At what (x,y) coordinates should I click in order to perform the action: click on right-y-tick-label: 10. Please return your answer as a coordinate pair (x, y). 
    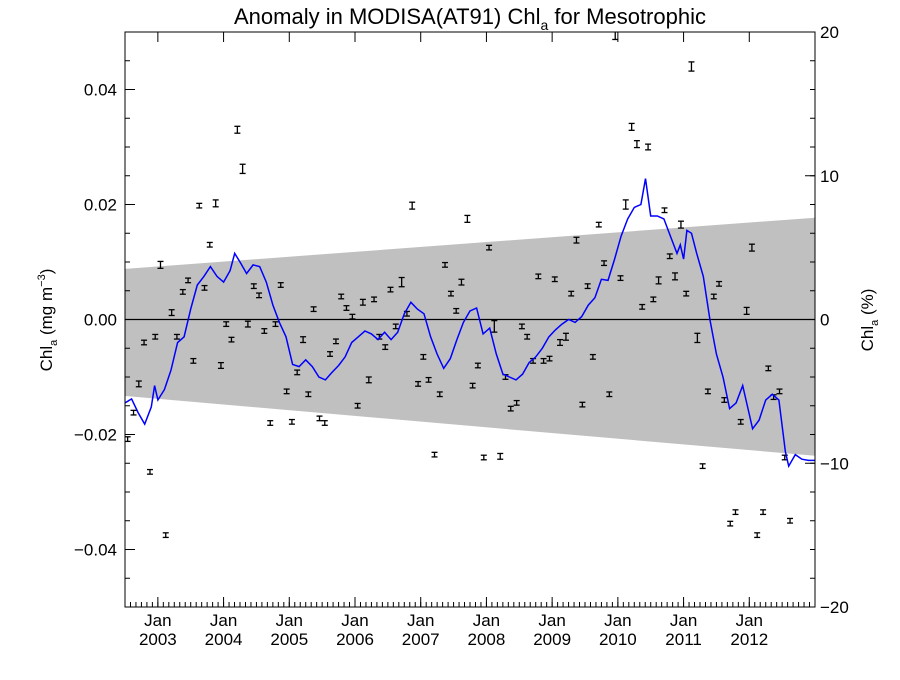
    Looking at the image, I should click on (829, 176).